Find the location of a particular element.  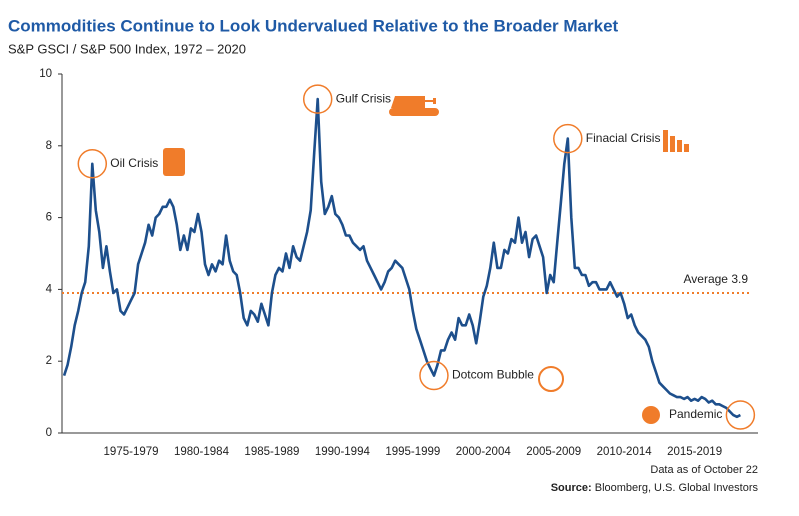

source: Source: Bloomberg, U.S. Global Investors is located at coordinates (655, 488).